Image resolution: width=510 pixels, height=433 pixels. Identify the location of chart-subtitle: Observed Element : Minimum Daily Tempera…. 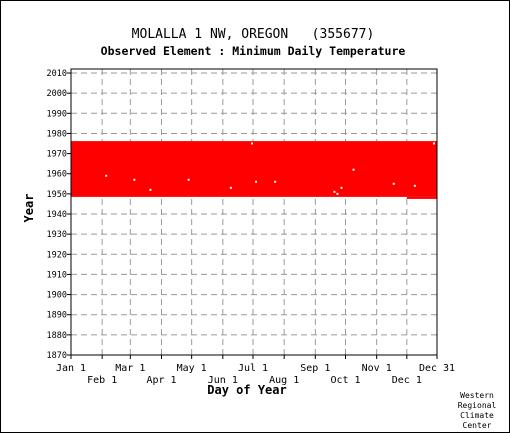
(253, 51).